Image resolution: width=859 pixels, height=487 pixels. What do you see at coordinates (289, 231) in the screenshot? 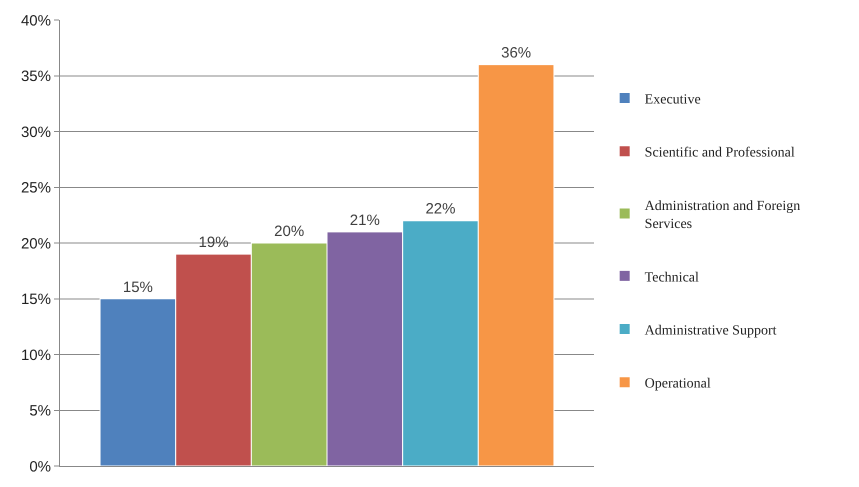
I see `data-label: 20%` at bounding box center [289, 231].